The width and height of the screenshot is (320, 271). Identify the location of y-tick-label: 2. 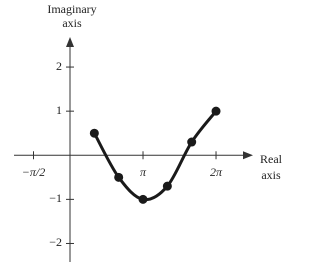
(59, 66).